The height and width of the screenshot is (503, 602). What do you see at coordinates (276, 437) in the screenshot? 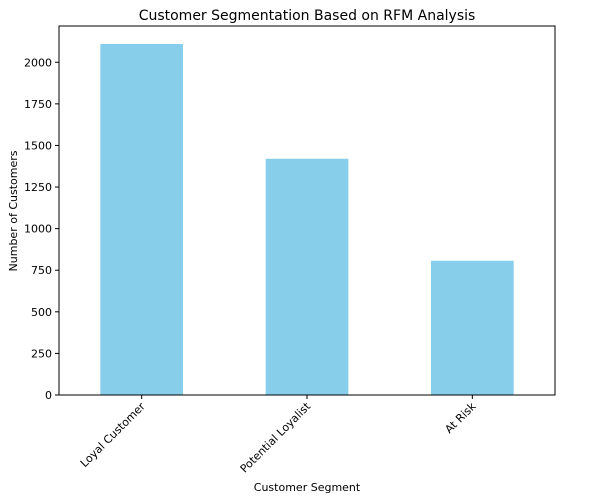
I see `x-tick-label: Potential Loyalist` at bounding box center [276, 437].